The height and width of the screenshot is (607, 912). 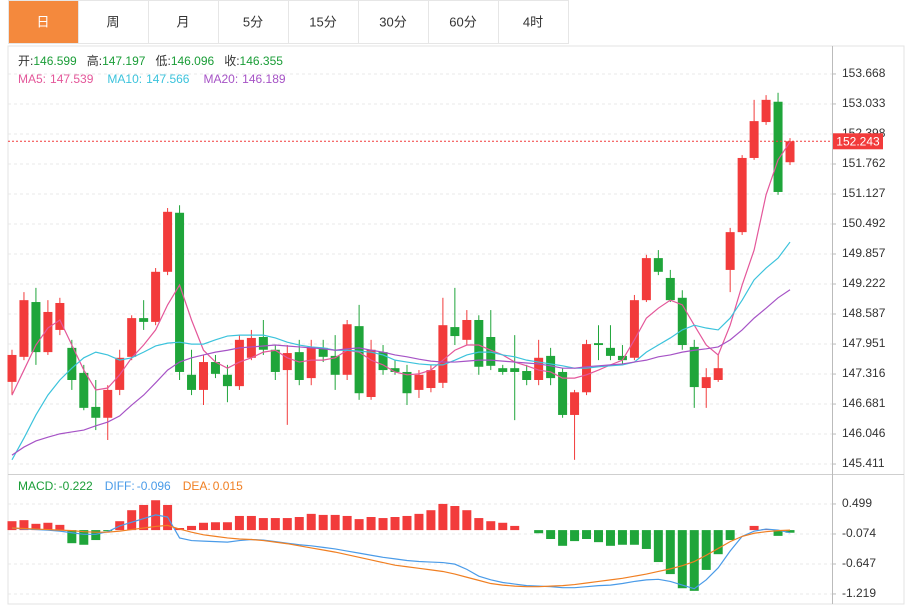 What do you see at coordinates (72, 79) in the screenshot?
I see `legend-text: 147.539` at bounding box center [72, 79].